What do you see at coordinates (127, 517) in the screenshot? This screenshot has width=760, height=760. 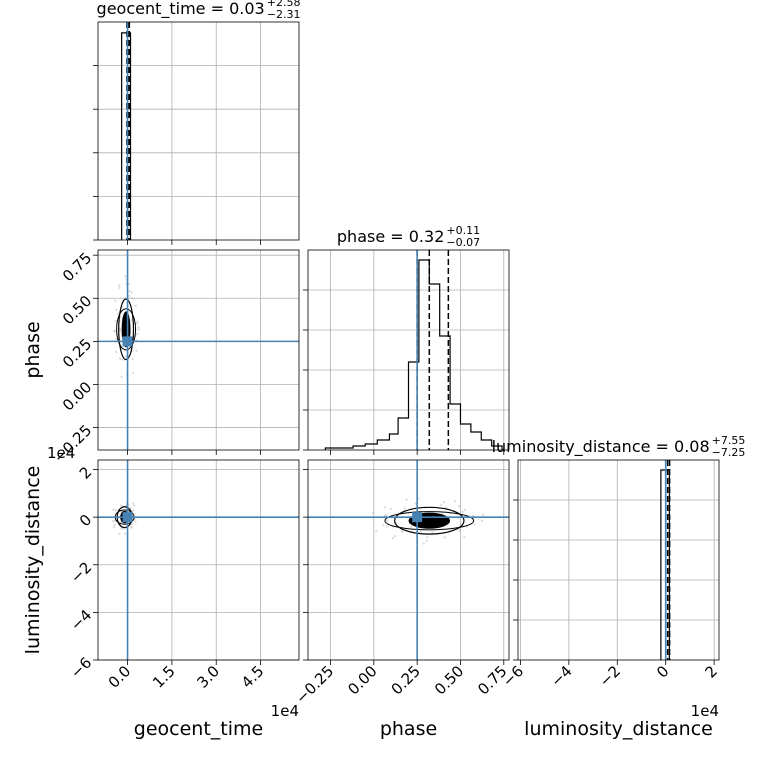 I see `truth-marker` at bounding box center [127, 517].